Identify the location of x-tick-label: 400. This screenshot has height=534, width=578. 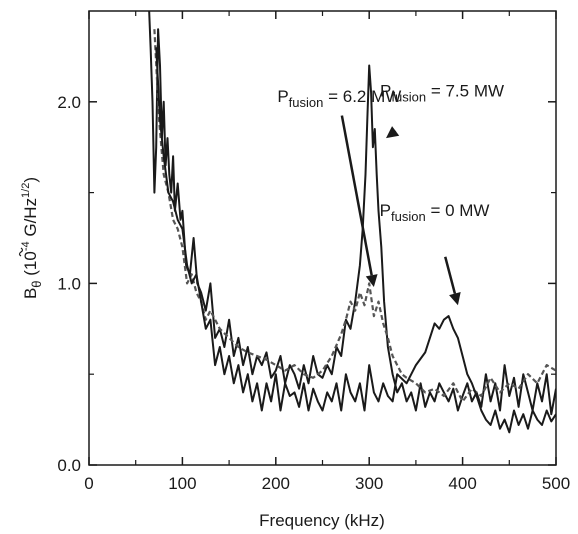
(462, 483).